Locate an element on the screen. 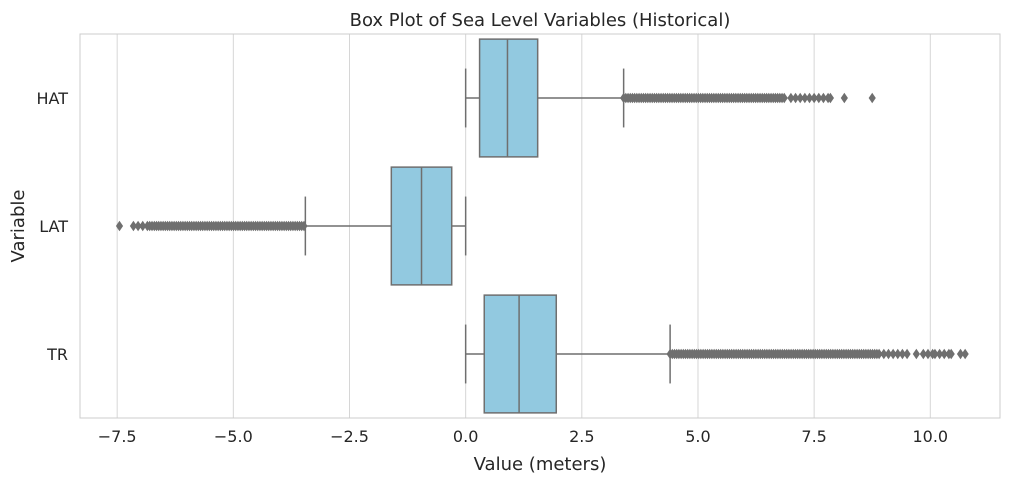 This screenshot has width=1021, height=486. x-tick-label: 5.0 is located at coordinates (697, 436).